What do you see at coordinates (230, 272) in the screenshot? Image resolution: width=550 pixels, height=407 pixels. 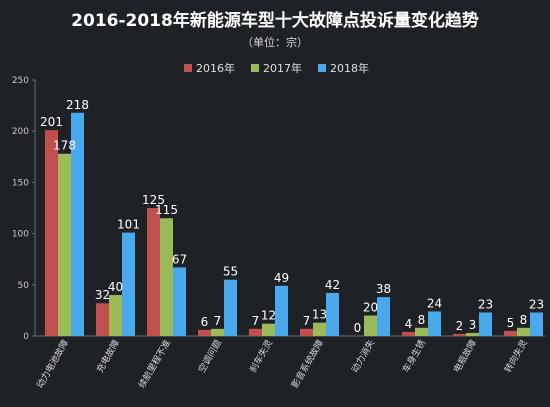 I see `bar-value-label: 55` at bounding box center [230, 272].